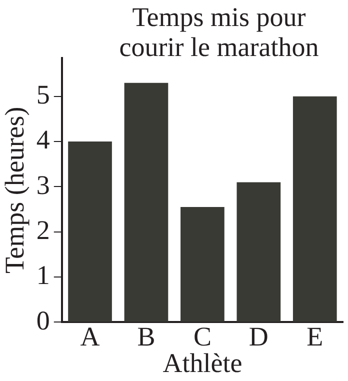 This screenshot has width=348, height=381. Describe the element at coordinates (43, 139) in the screenshot. I see `y-tick-label: 4` at that location.